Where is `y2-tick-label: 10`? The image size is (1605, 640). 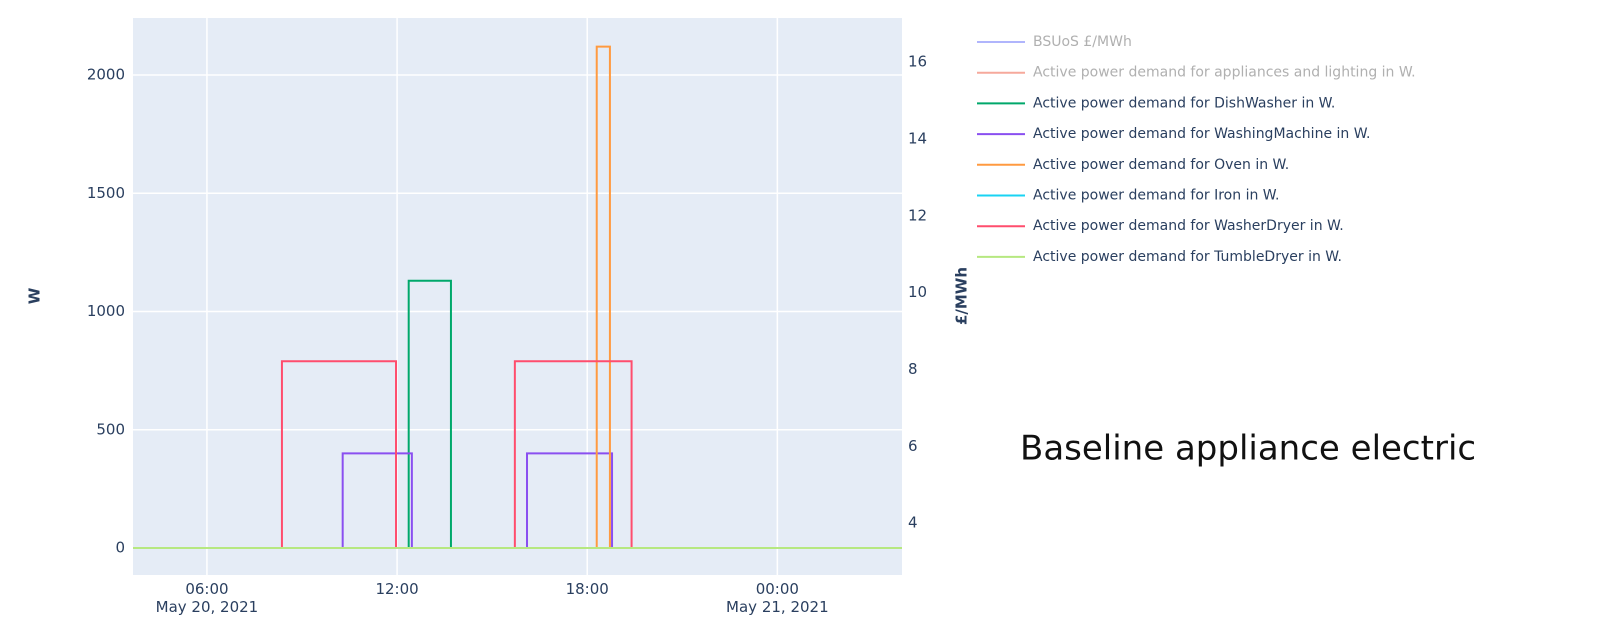
y2-tick-label: 10 is located at coordinates (917, 292).